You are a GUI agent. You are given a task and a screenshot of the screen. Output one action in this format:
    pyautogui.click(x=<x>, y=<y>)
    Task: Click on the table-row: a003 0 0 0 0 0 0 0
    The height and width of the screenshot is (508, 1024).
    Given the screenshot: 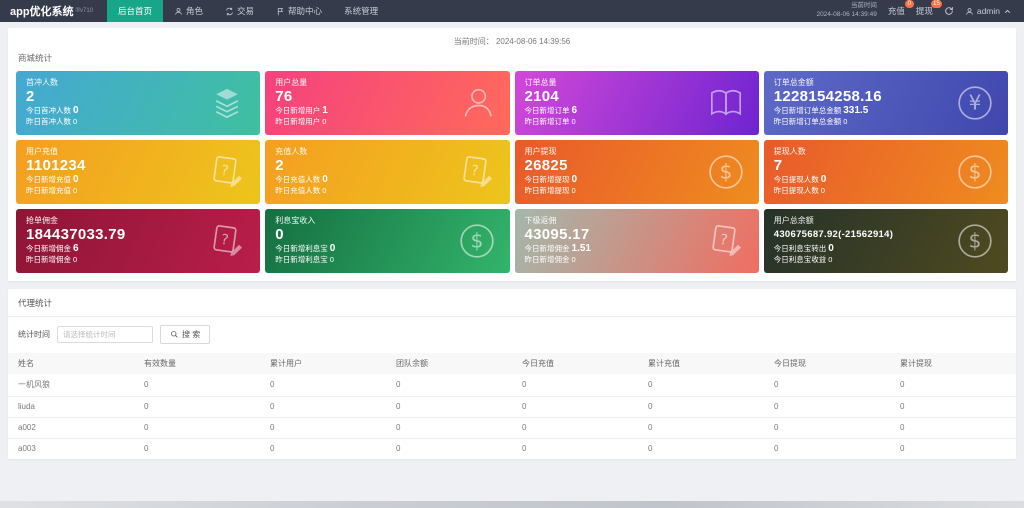 What is the action you would take?
    pyautogui.click(x=512, y=449)
    